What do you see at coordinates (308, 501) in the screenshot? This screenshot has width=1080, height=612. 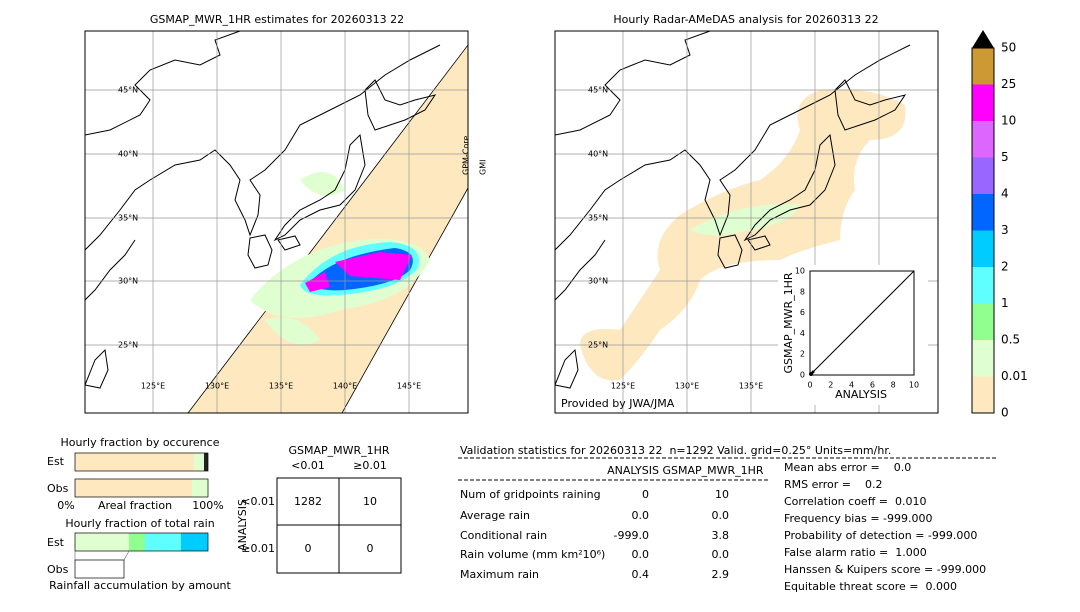 I see `cell: 1282` at bounding box center [308, 501].